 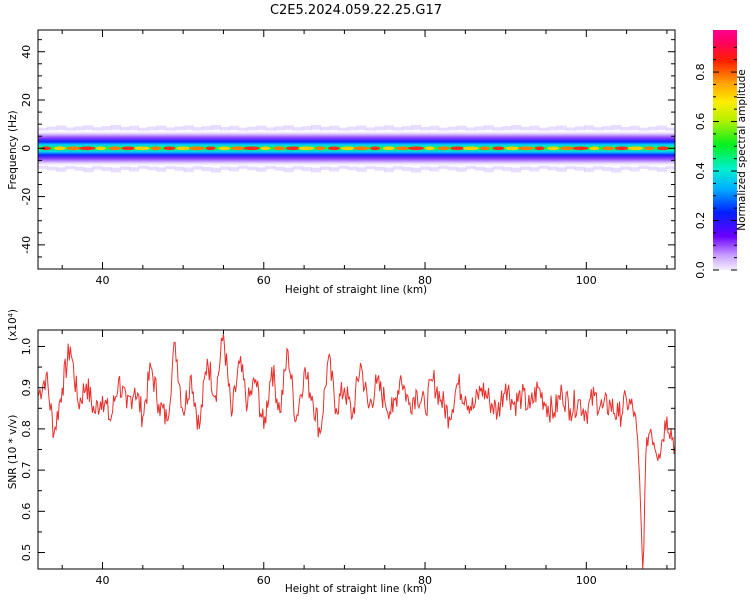 What do you see at coordinates (700, 121) in the screenshot?
I see `colorbar-tick-label: 0.6` at bounding box center [700, 121].